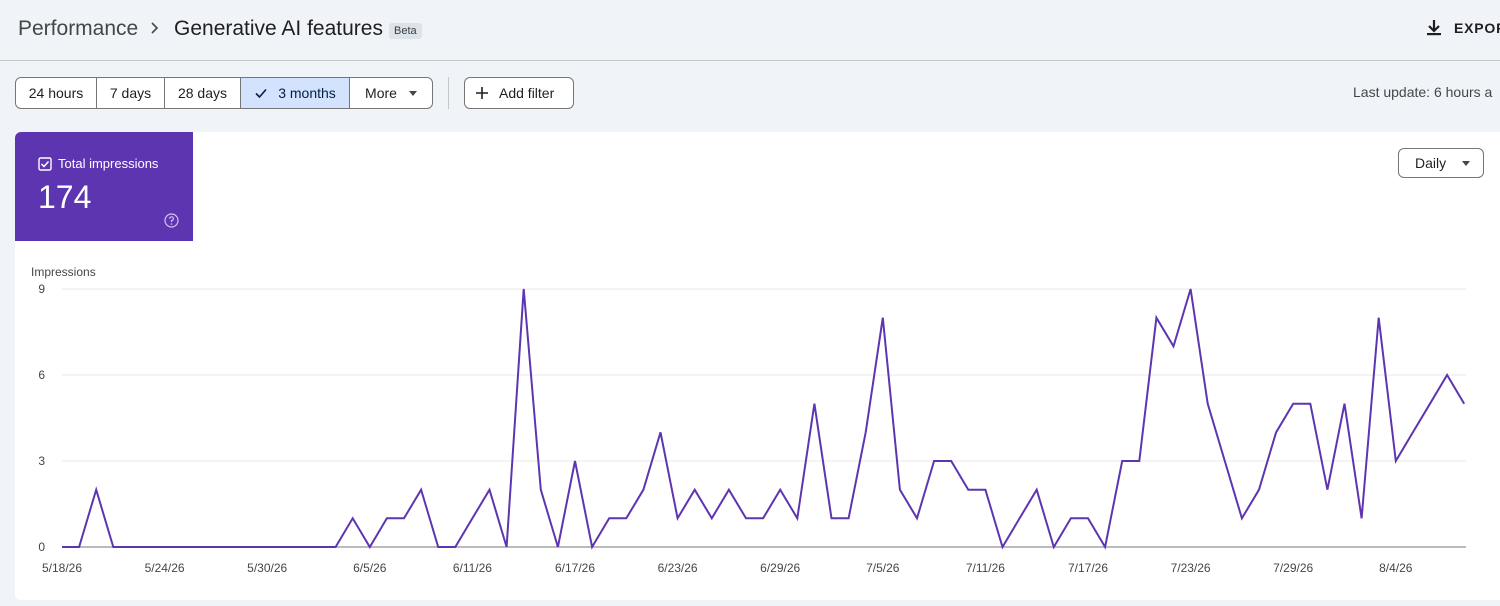  I want to click on x-tick-label: 8/4/26, so click(1396, 568).